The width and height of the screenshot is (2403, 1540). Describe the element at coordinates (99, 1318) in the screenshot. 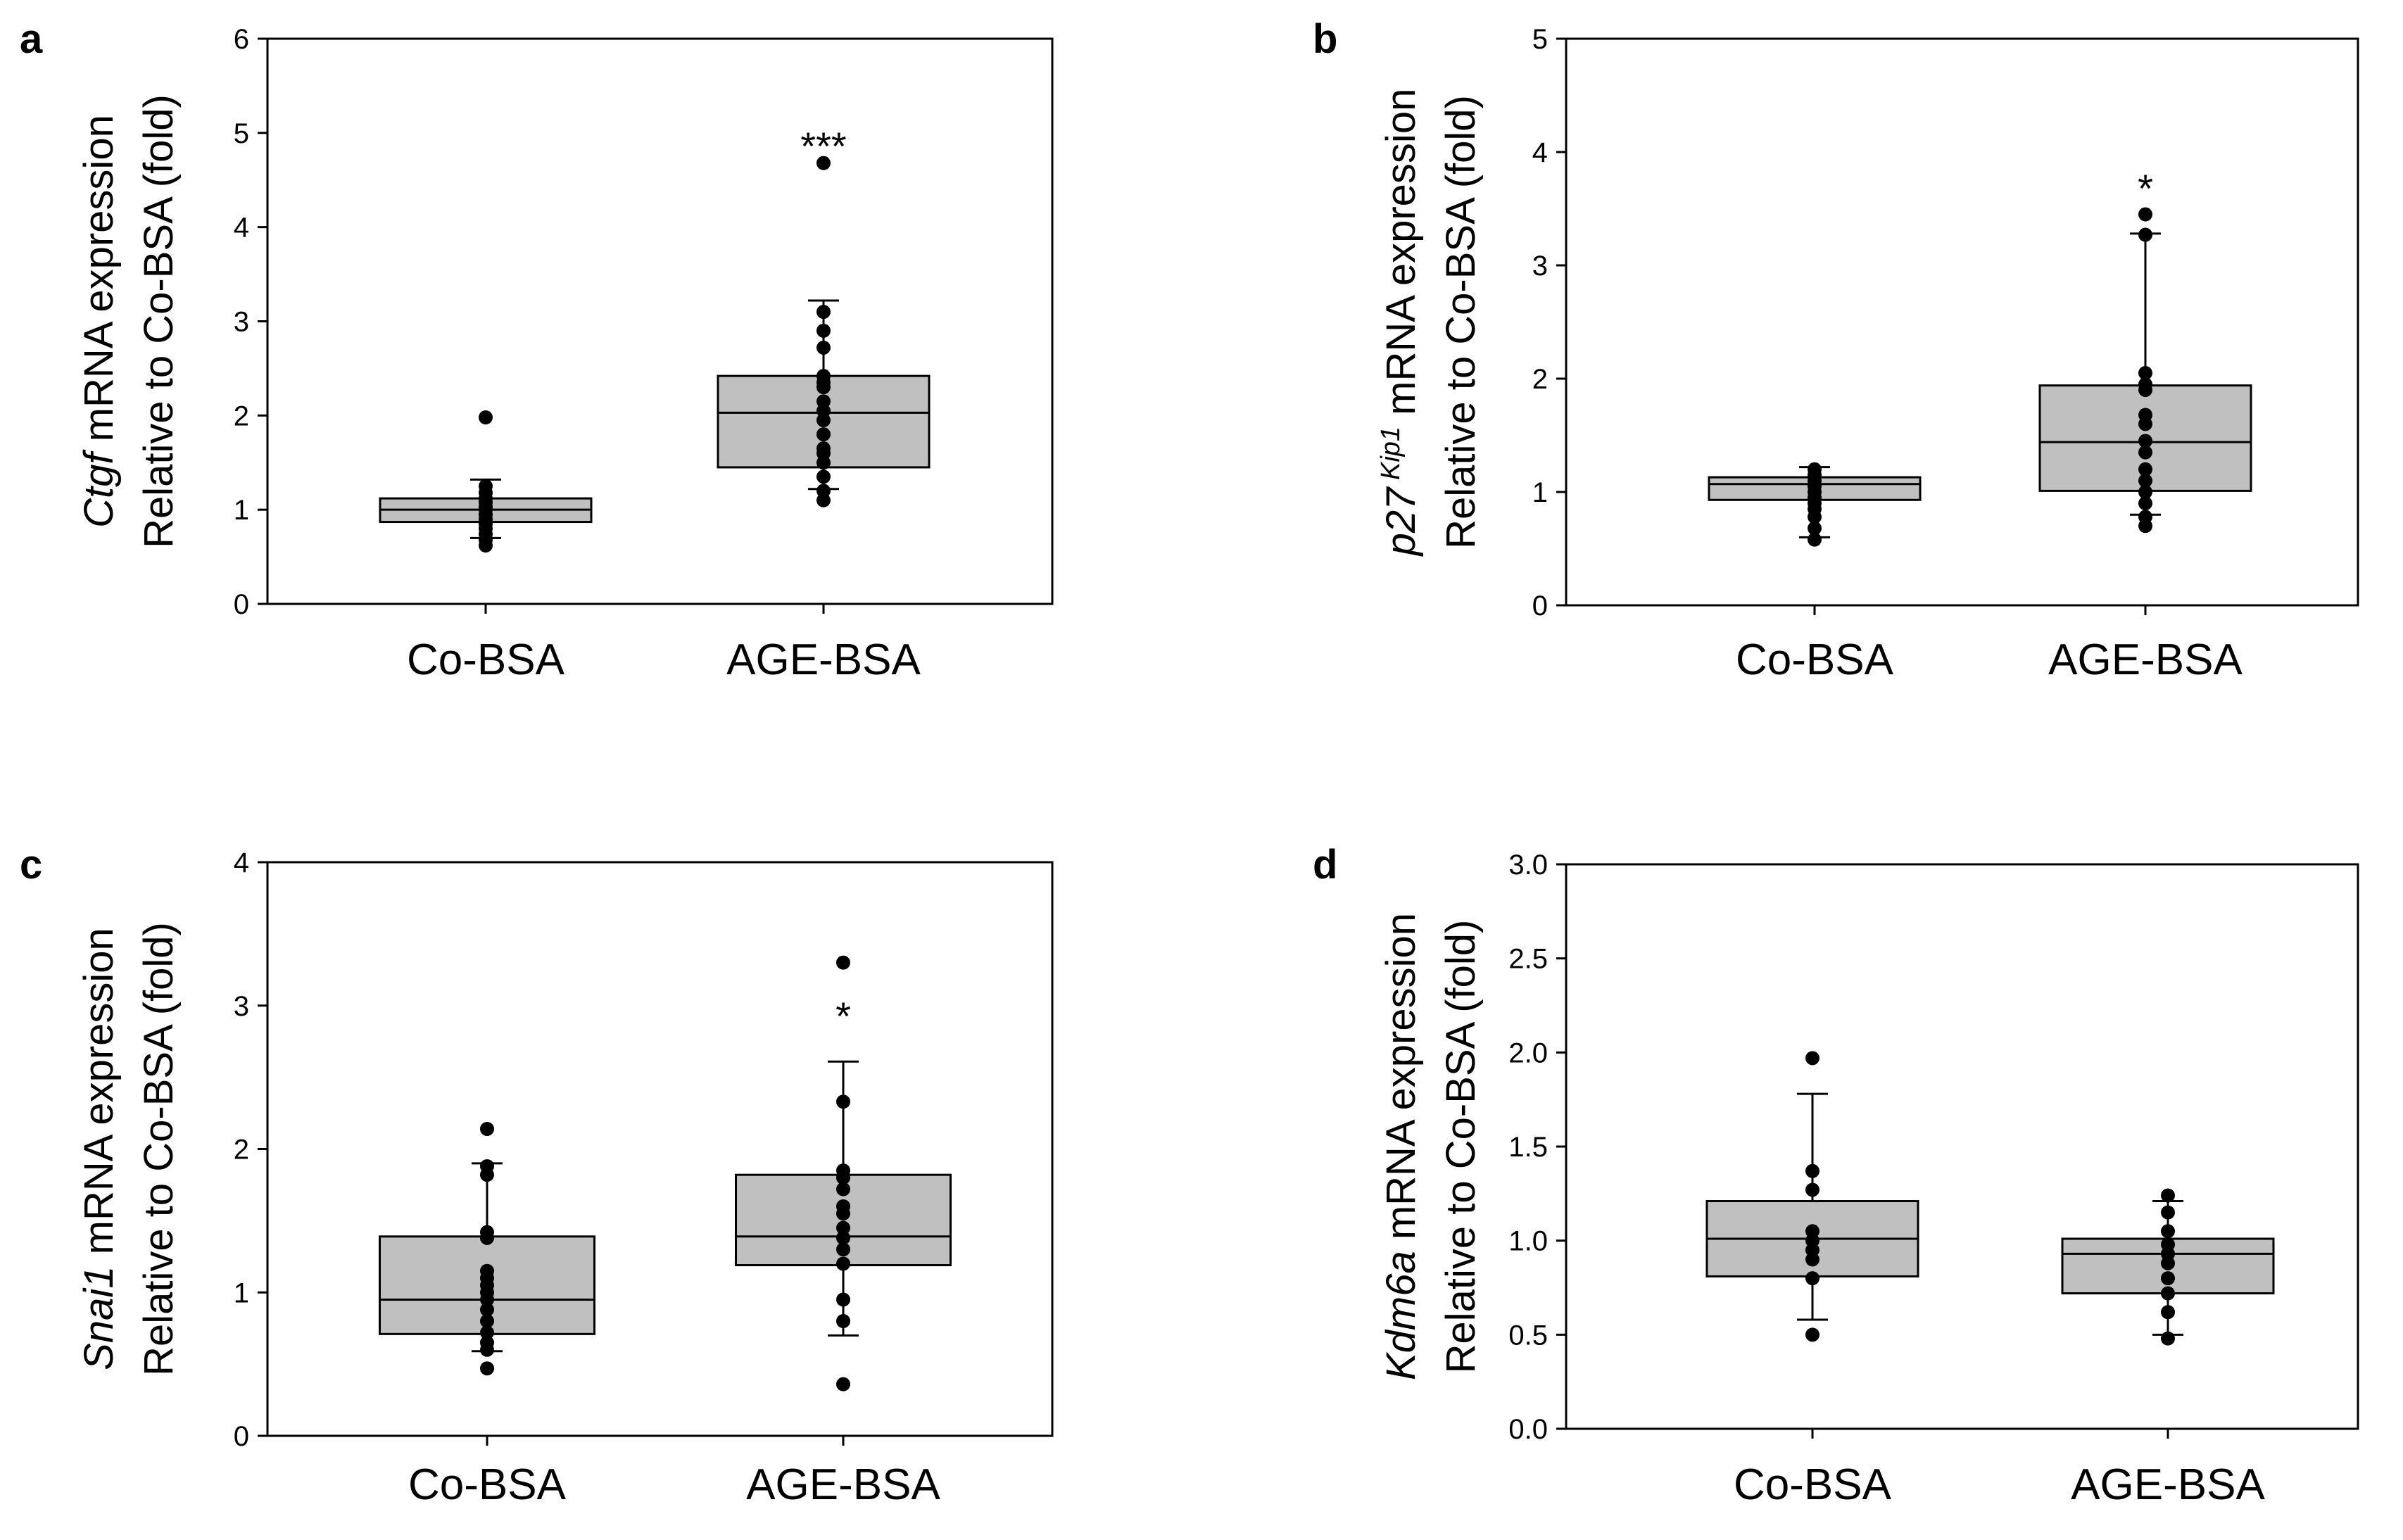

I see `gene-name: Snai1` at that location.